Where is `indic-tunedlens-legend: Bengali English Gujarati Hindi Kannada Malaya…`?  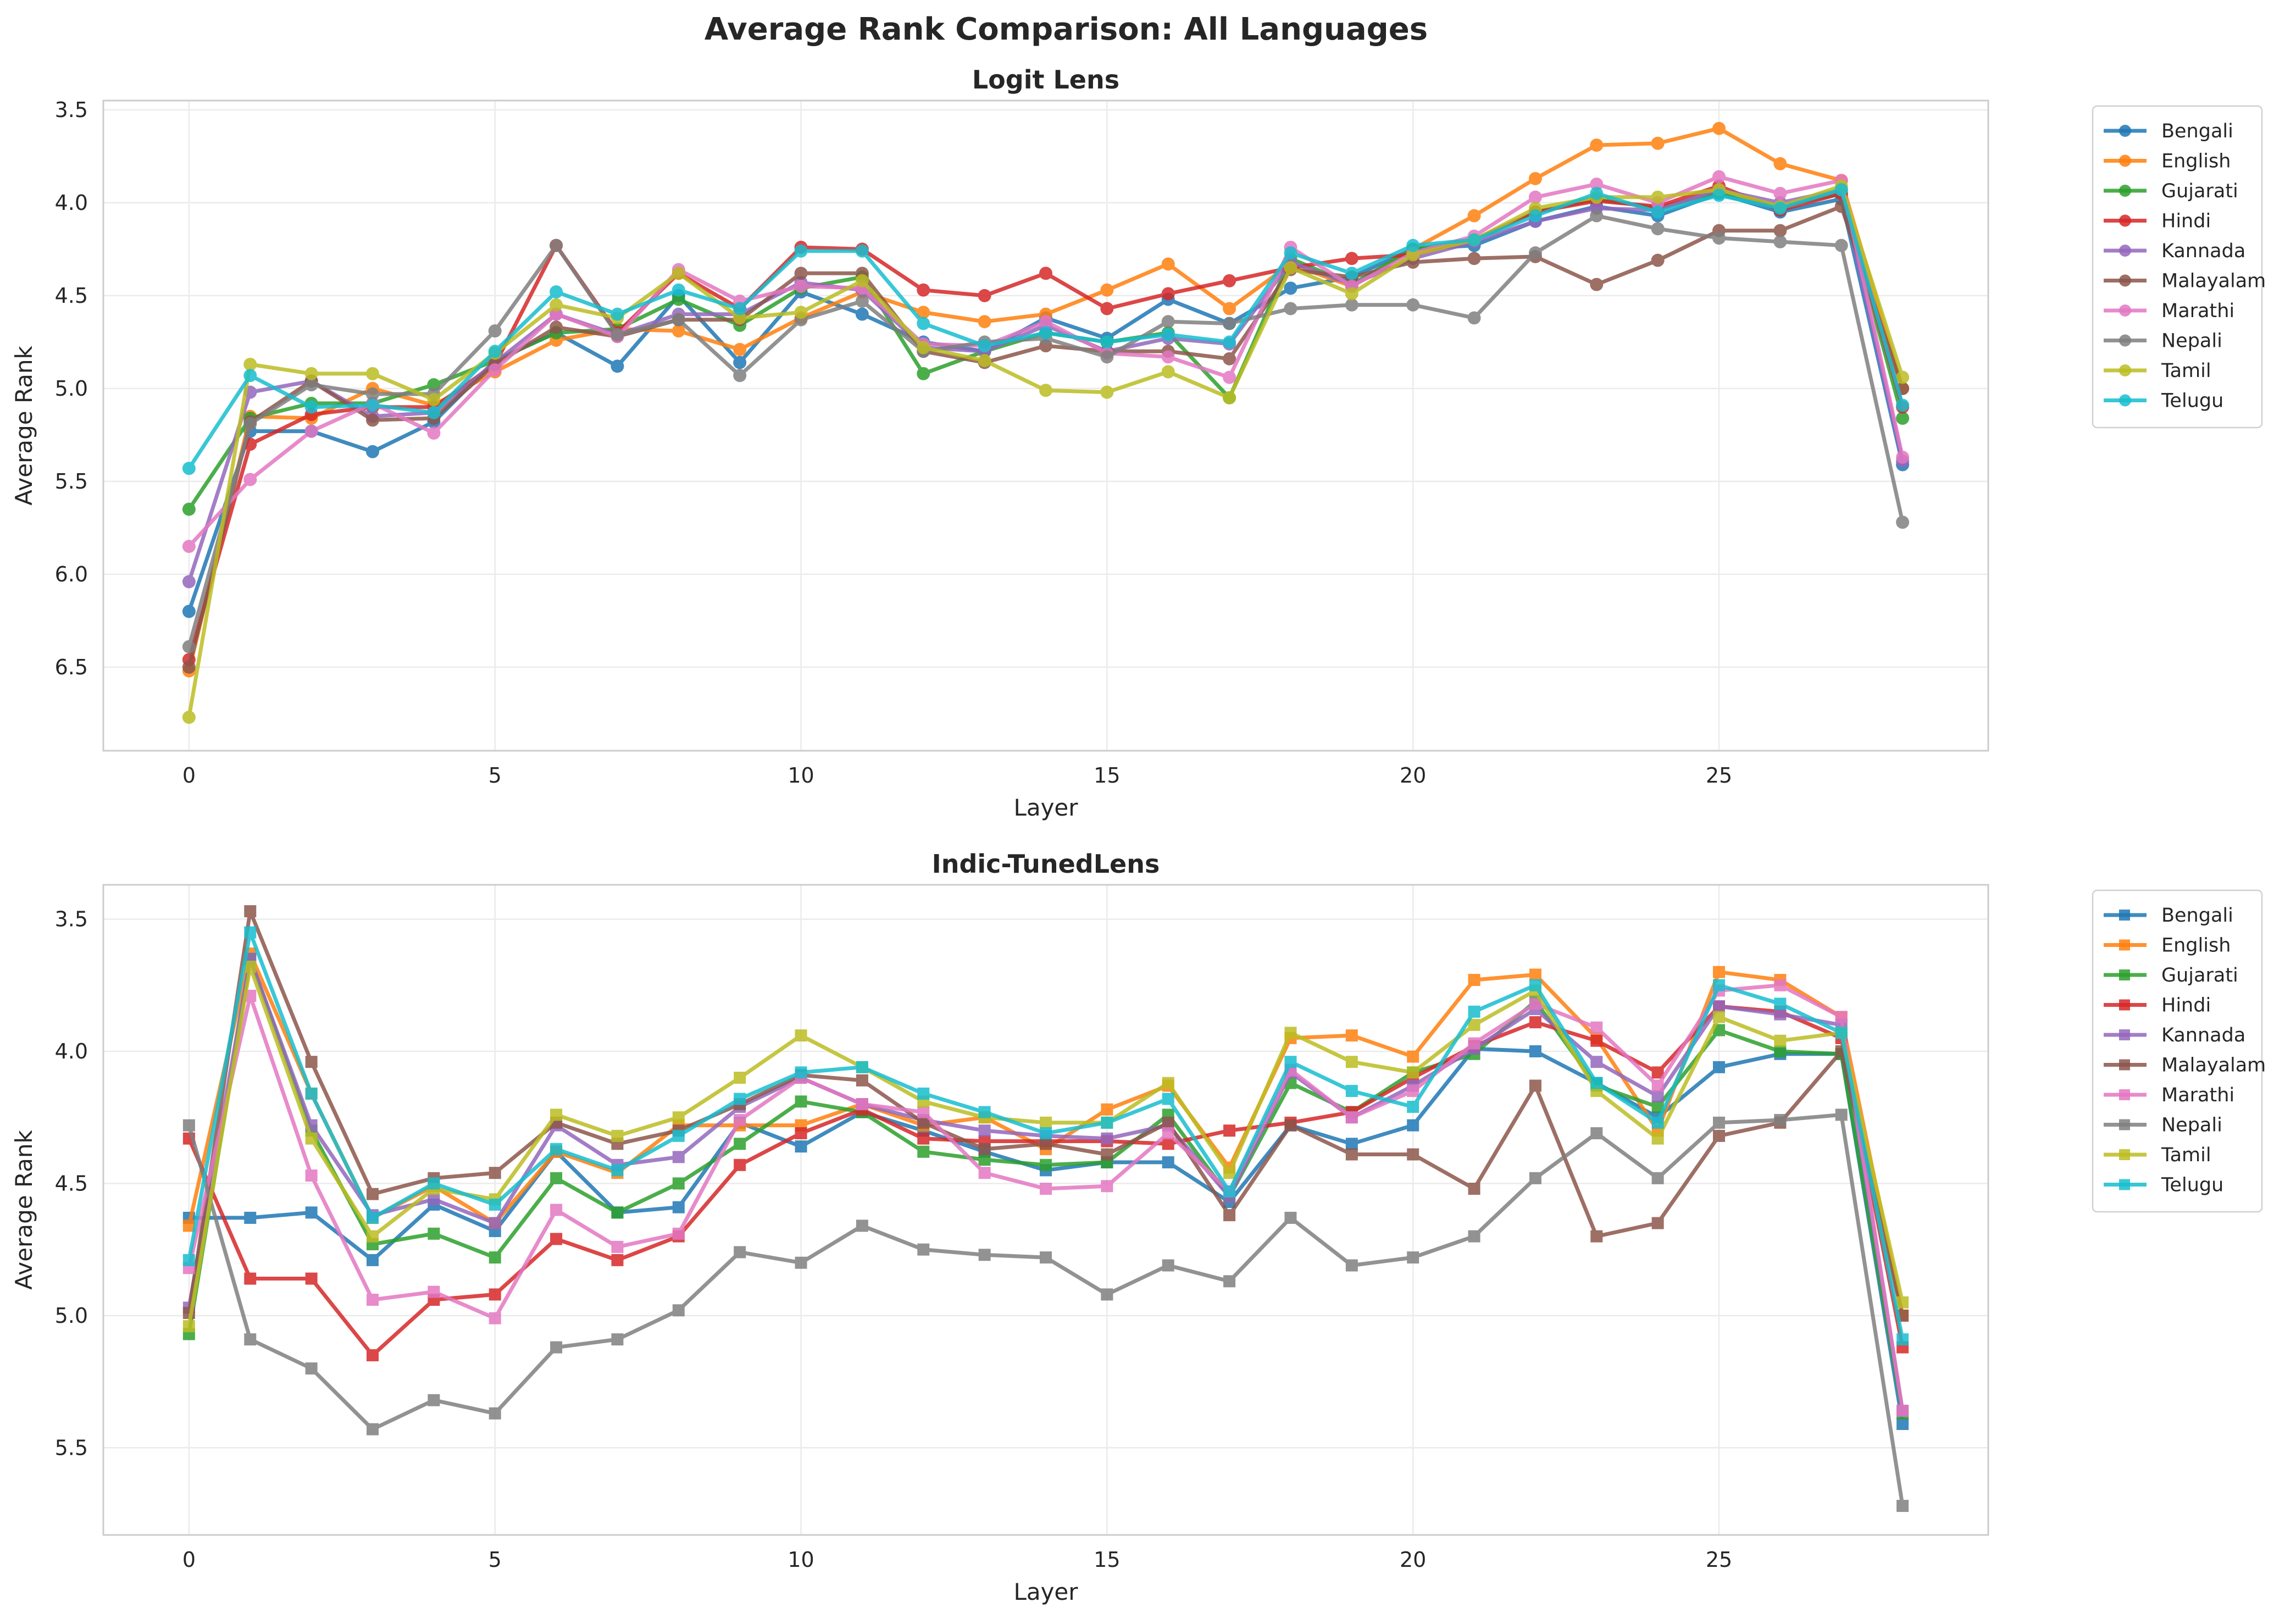
indic-tunedlens-legend: Bengali English Gujarati Hindi Kannada Malaya… is located at coordinates (2179, 1051).